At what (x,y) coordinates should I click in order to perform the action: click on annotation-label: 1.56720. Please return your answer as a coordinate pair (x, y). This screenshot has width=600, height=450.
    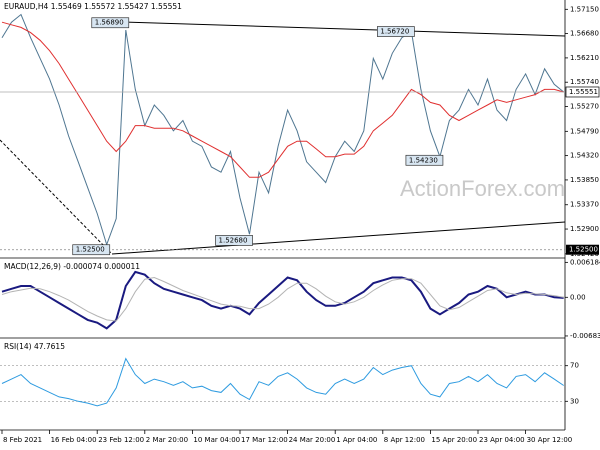
    Looking at the image, I should click on (394, 32).